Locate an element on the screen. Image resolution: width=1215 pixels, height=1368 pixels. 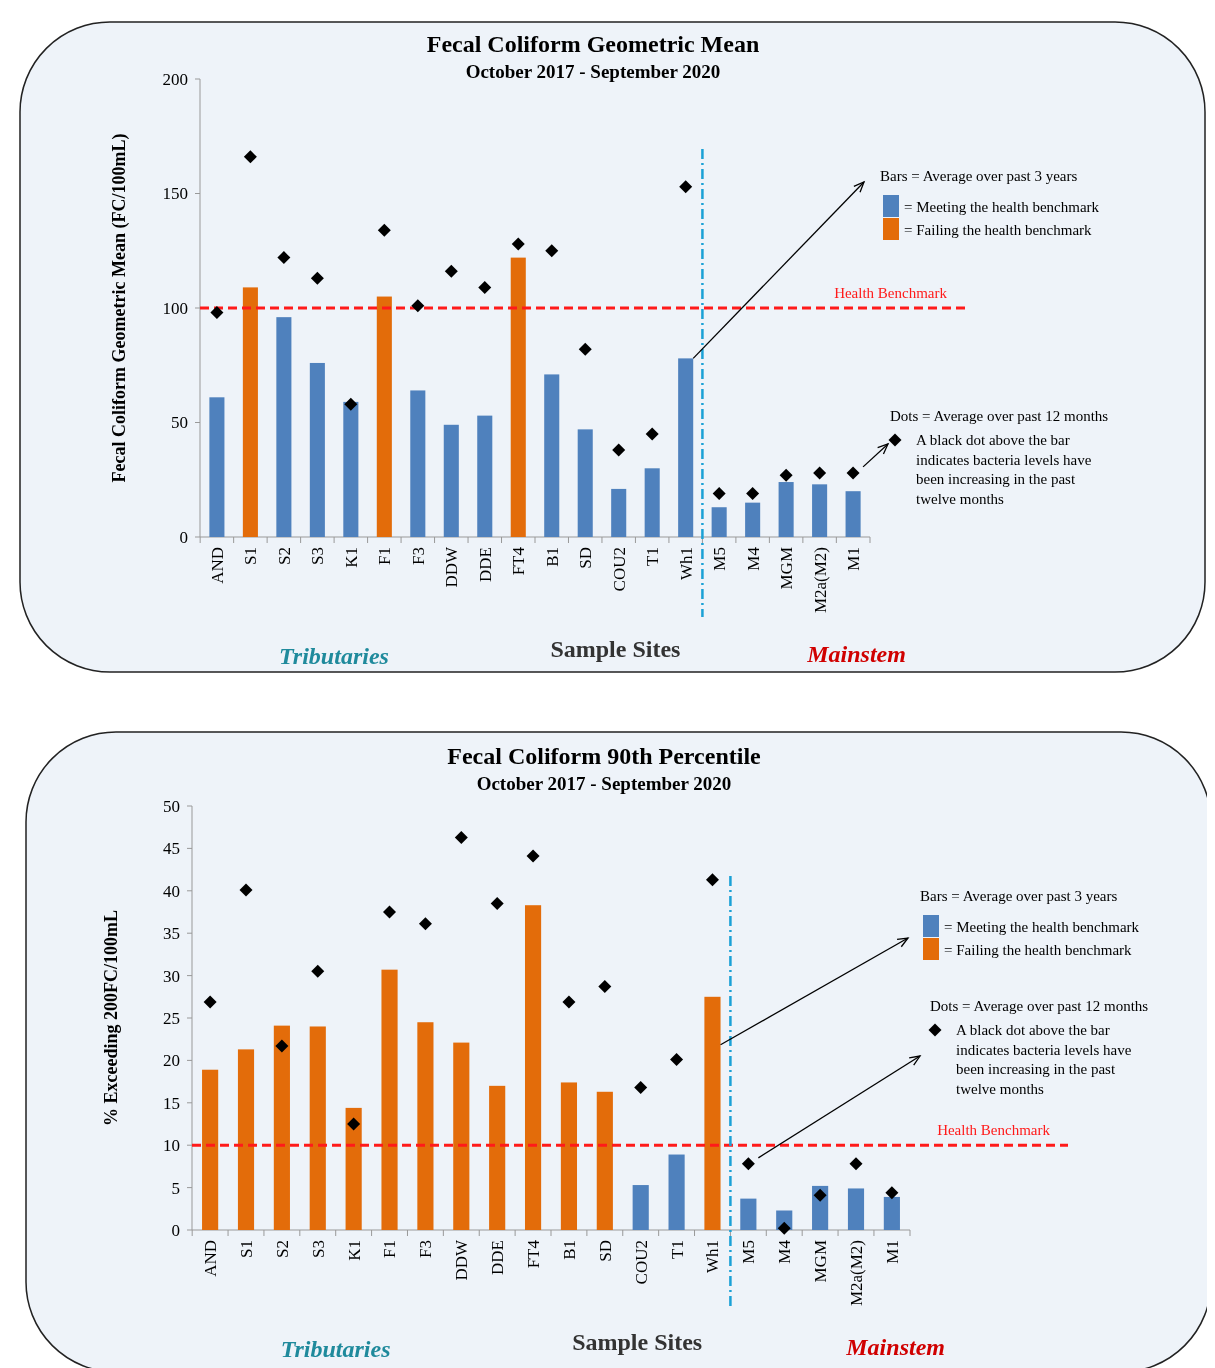
y-tick-label: 35 is located at coordinates (171, 934).